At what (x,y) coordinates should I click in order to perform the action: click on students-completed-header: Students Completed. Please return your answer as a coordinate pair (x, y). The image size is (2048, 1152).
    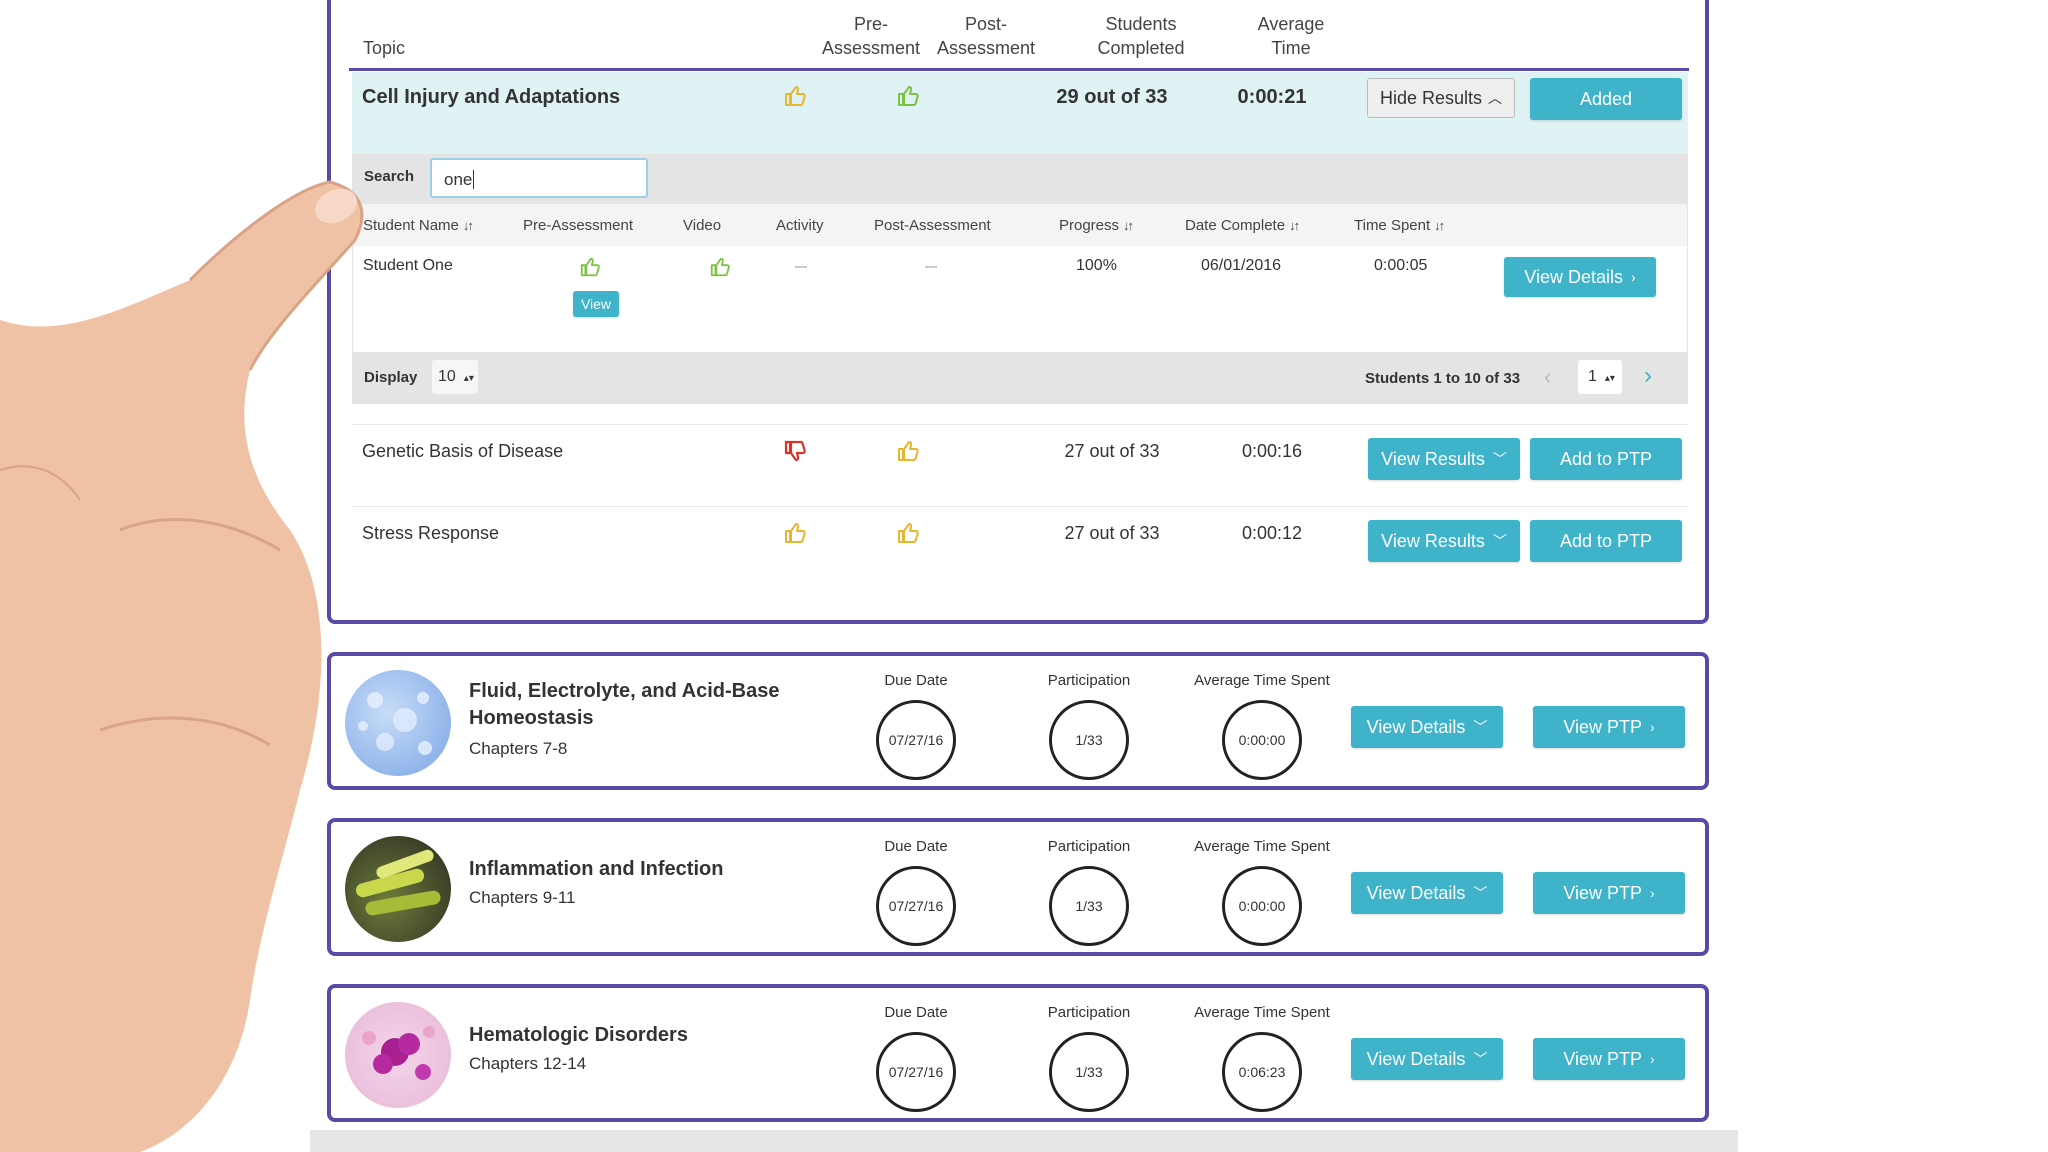
    Looking at the image, I should click on (1141, 36).